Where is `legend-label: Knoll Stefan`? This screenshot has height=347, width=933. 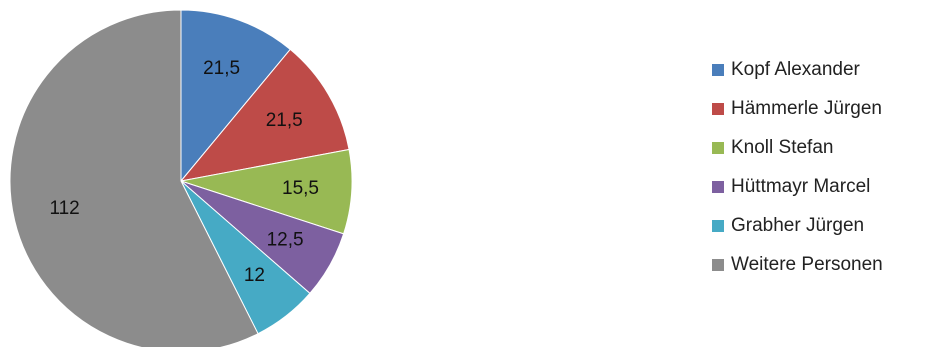 legend-label: Knoll Stefan is located at coordinates (782, 147).